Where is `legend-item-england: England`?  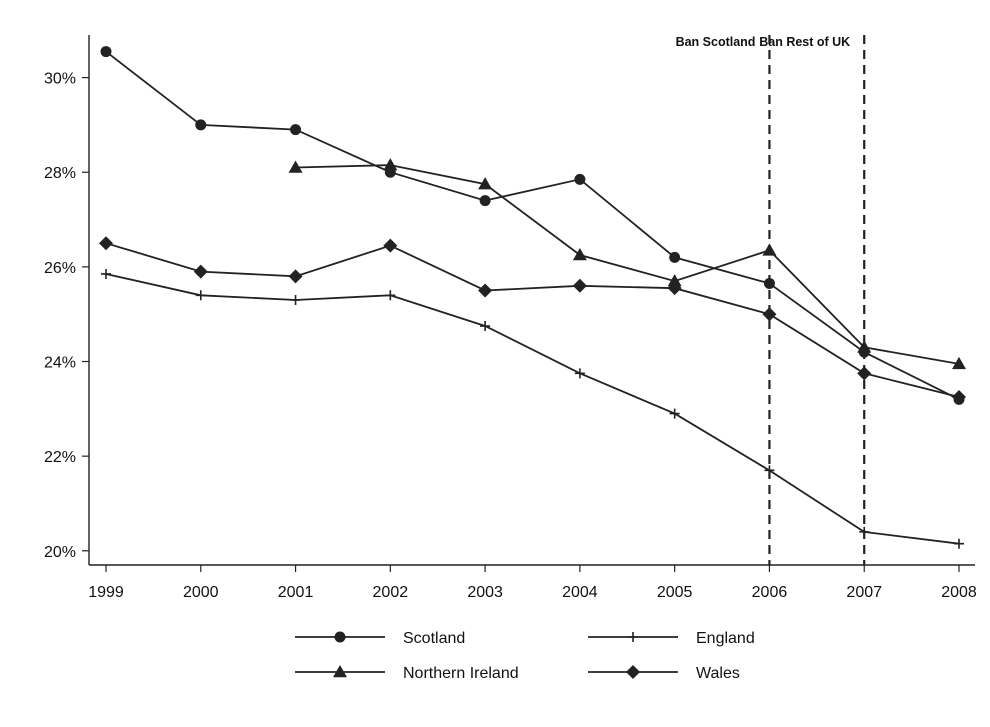
legend-item-england: England is located at coordinates (671, 638).